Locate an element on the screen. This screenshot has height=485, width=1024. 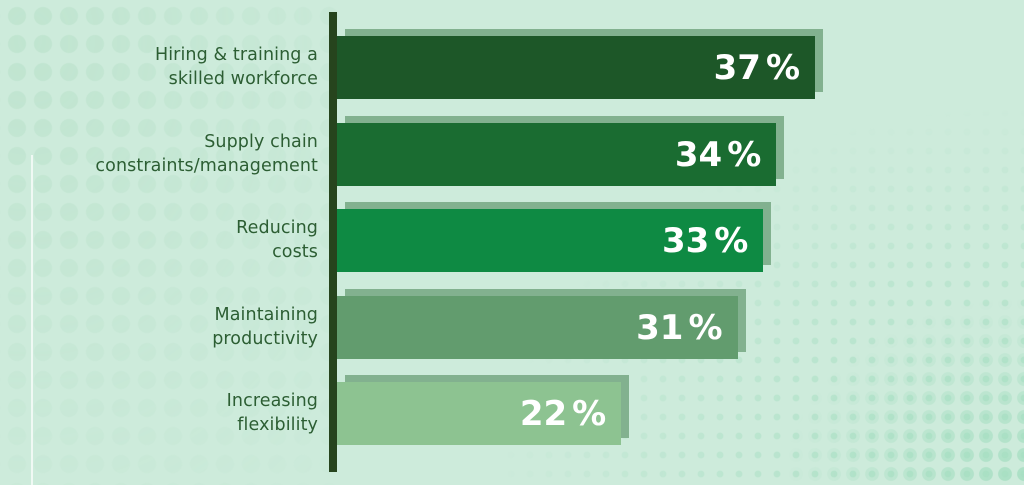
bar-row-maintaining-productivity: Maintaining productivity 31 % is located at coordinates (512, 327).